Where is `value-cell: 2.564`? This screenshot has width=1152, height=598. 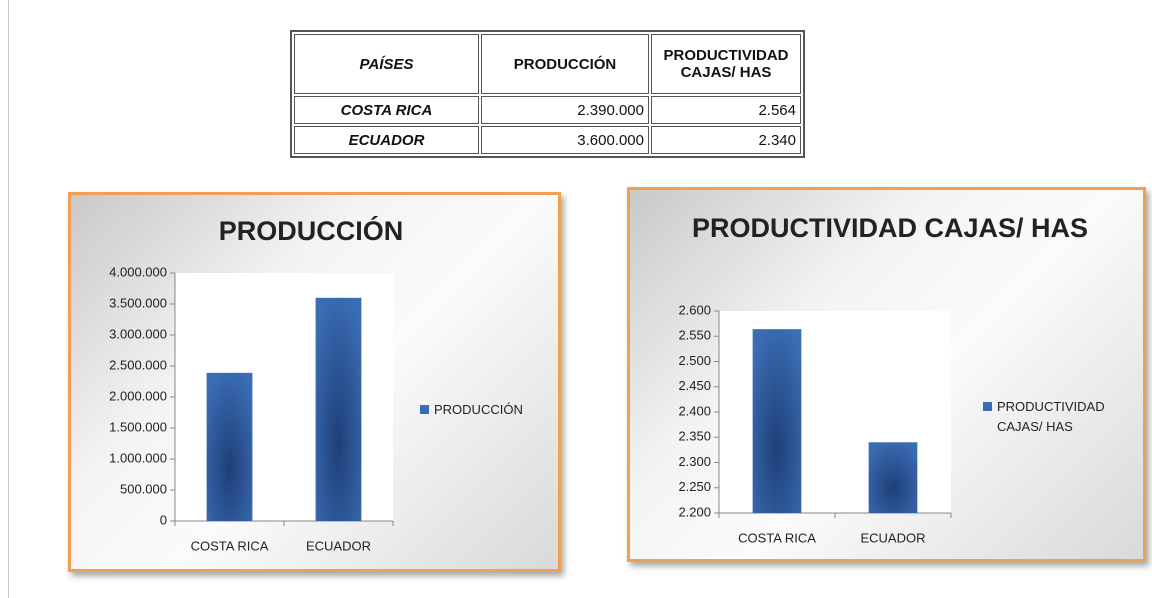 value-cell: 2.564 is located at coordinates (726, 110).